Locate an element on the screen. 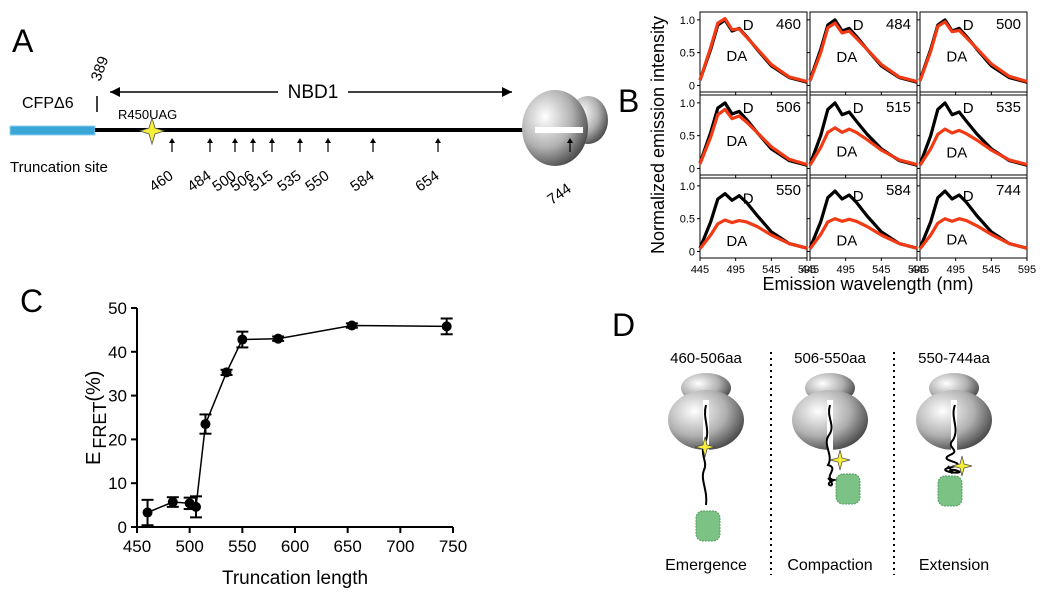 Image resolution: width=1050 pixels, height=599 pixels. domain-label: NBD1 is located at coordinates (313, 92).